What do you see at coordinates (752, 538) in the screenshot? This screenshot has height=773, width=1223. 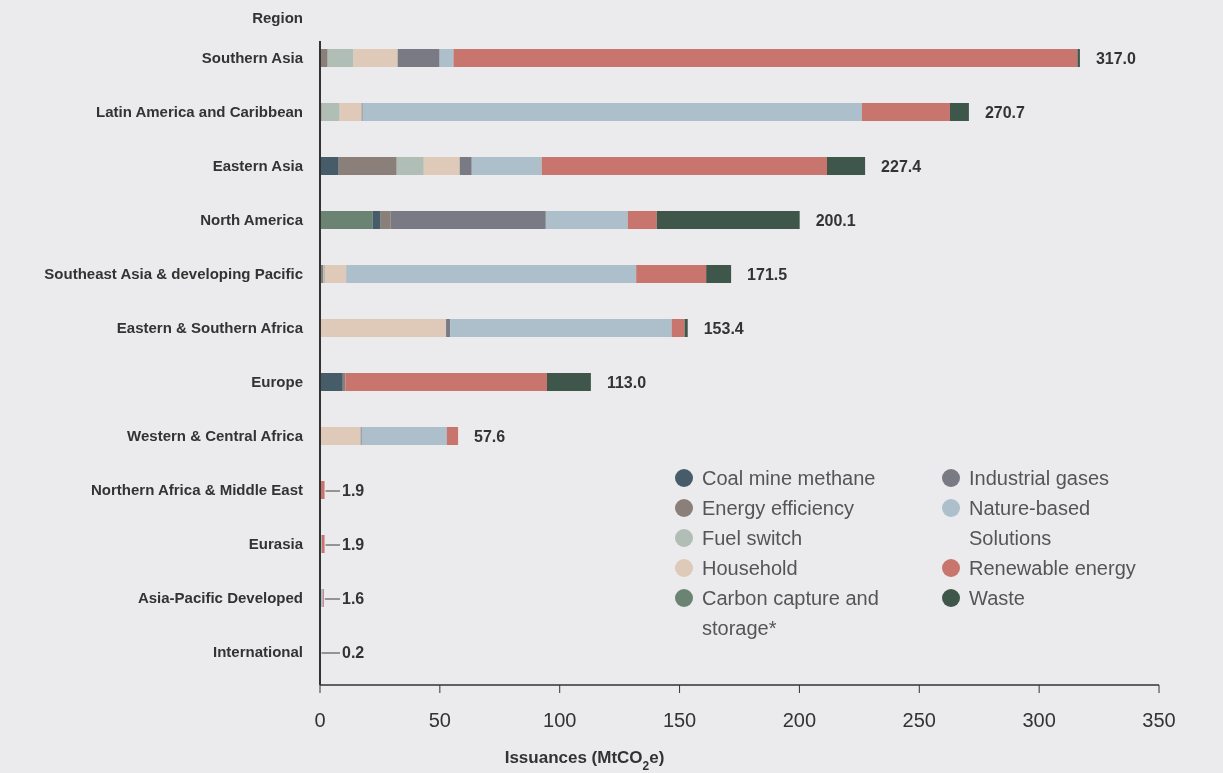 I see `legend-label: Fuel switch` at bounding box center [752, 538].